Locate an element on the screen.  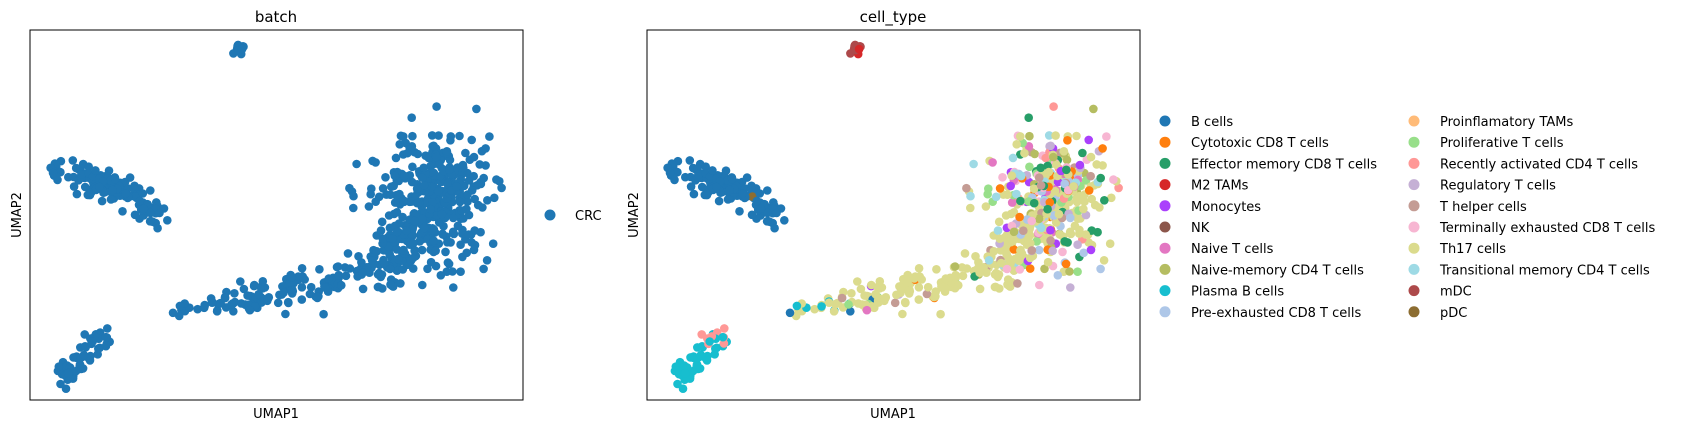
panel-batch-ylabel: UMAP2 is located at coordinates (17, 215).